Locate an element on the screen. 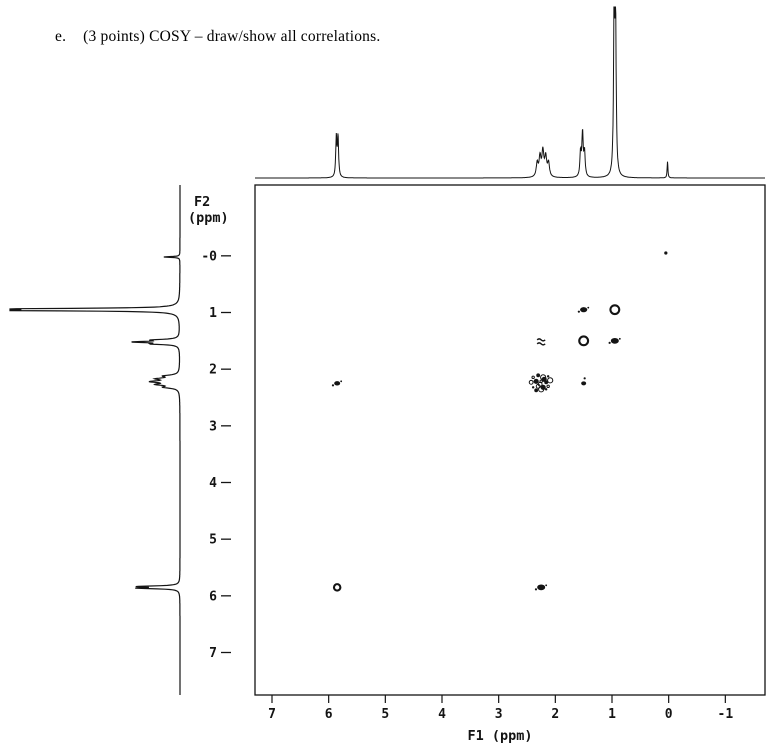  y-axis-label-line2: (ppm) is located at coordinates (208, 218).